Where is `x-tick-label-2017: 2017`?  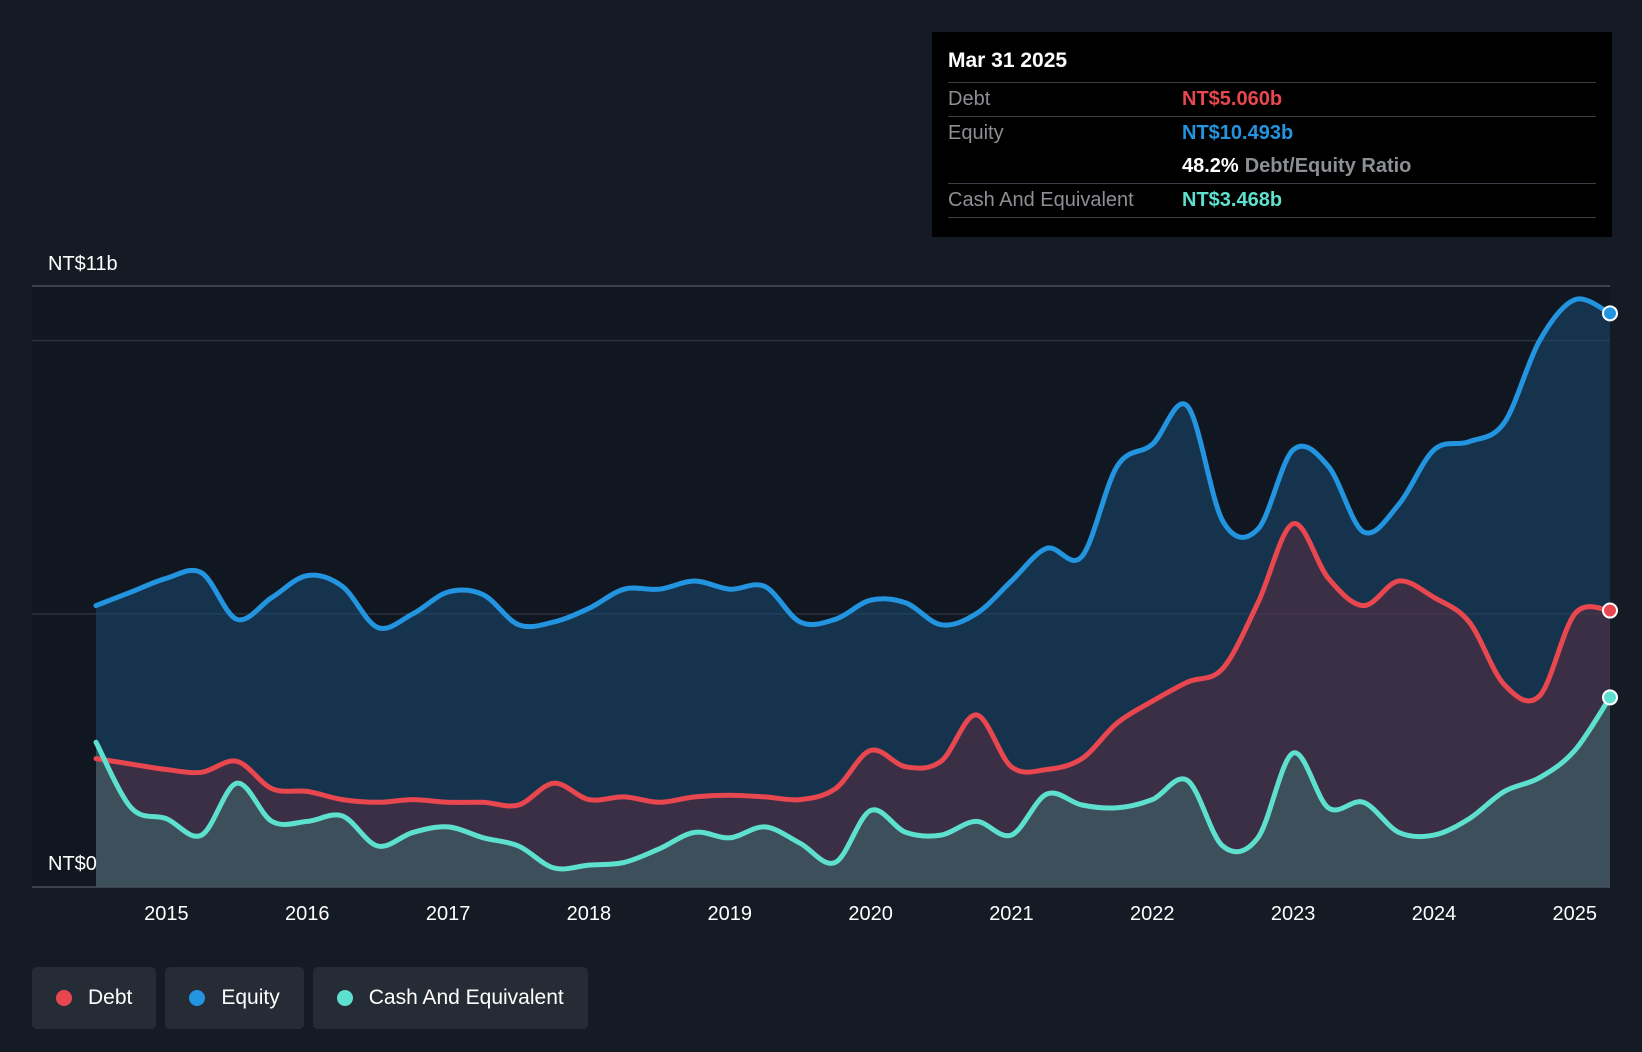 x-tick-label-2017: 2017 is located at coordinates (448, 914).